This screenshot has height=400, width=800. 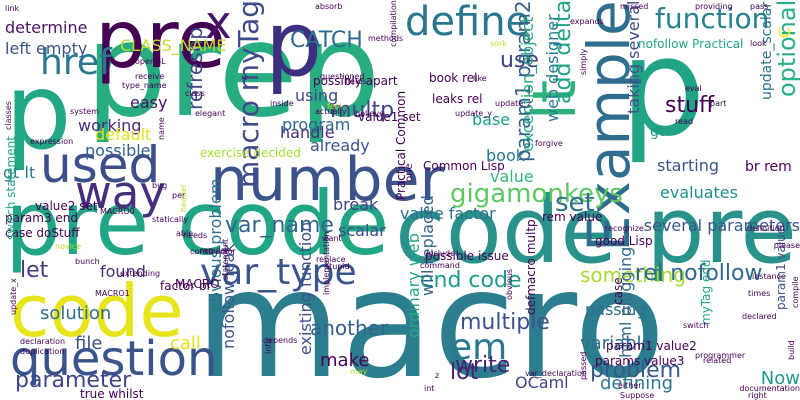 I want to click on cloud-word: defining, so click(x=637, y=383).